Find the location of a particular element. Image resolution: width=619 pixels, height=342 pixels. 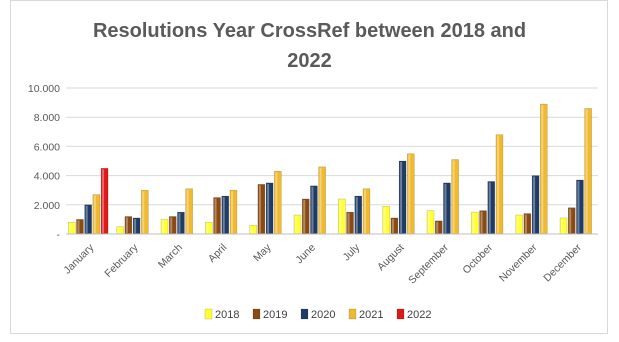

x-tick-label: May is located at coordinates (262, 252).